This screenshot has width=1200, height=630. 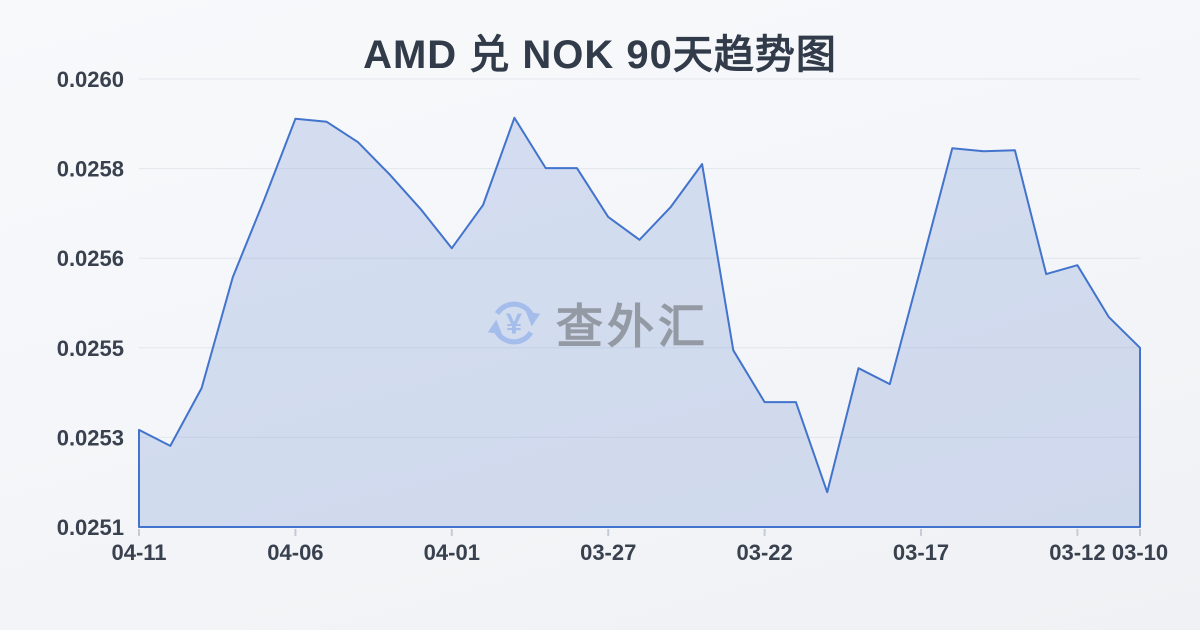 What do you see at coordinates (608, 552) in the screenshot?
I see `x-axis-tick-label: 03-27` at bounding box center [608, 552].